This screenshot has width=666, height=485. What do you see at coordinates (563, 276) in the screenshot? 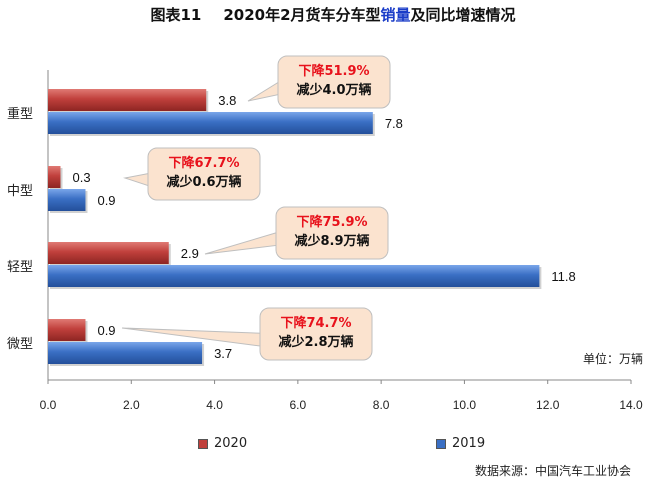
I see `bar-value-label: 11.8` at bounding box center [563, 276].